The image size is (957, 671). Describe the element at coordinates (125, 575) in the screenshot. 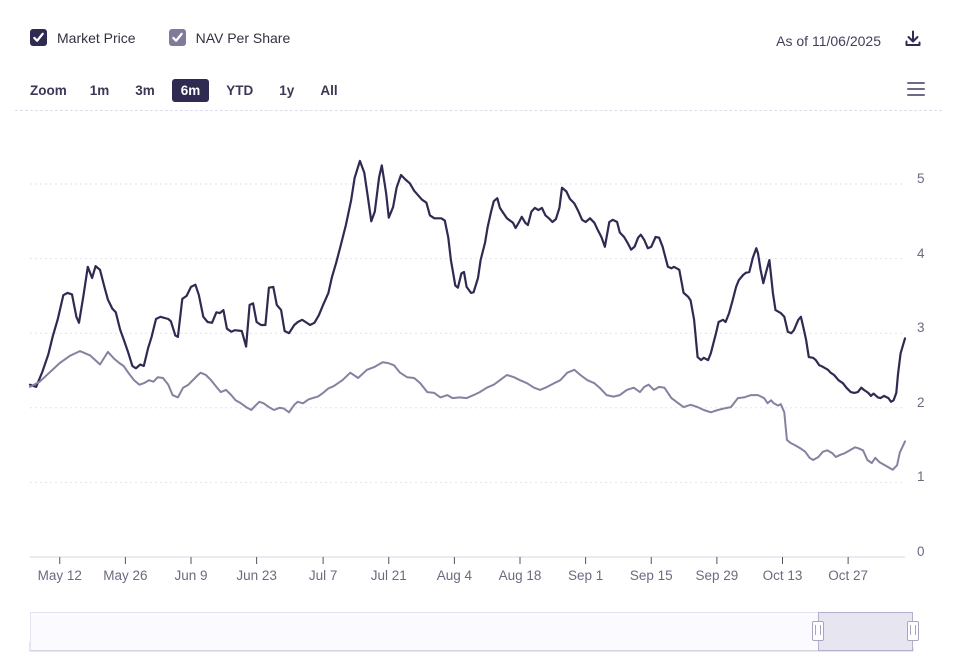

I see `x-axis-label: May 26` at that location.